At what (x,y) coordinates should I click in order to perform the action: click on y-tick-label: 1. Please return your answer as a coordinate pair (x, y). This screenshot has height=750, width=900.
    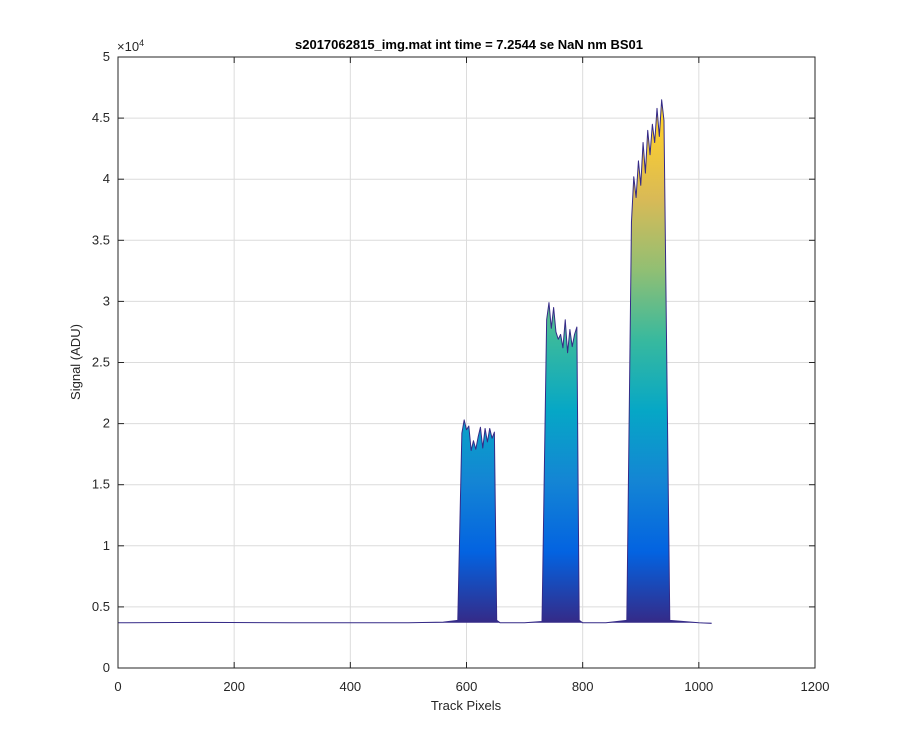
    Looking at the image, I should click on (106, 545).